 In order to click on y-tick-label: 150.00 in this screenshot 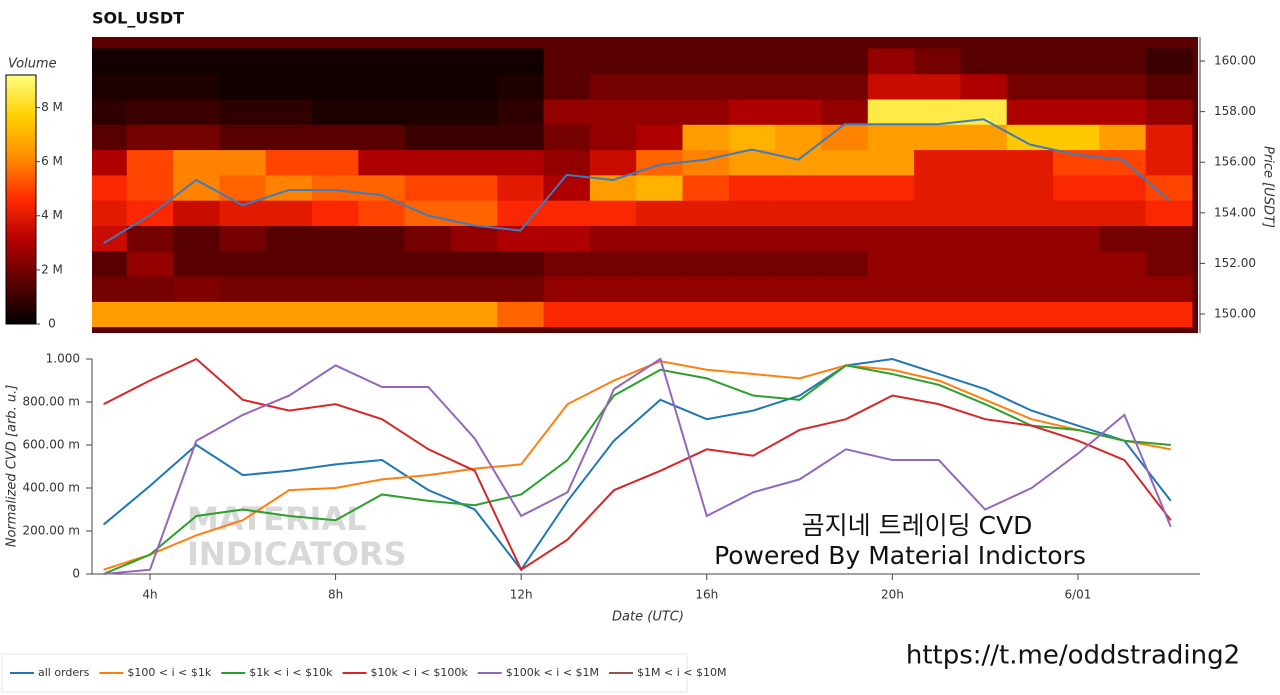, I will do `click(1235, 314)`.